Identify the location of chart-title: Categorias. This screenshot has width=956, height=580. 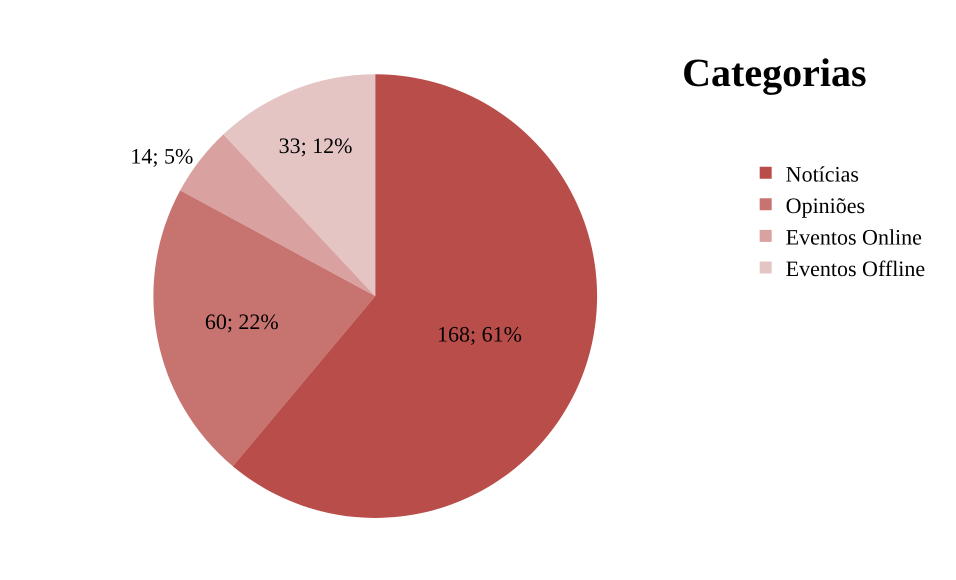
(774, 72).